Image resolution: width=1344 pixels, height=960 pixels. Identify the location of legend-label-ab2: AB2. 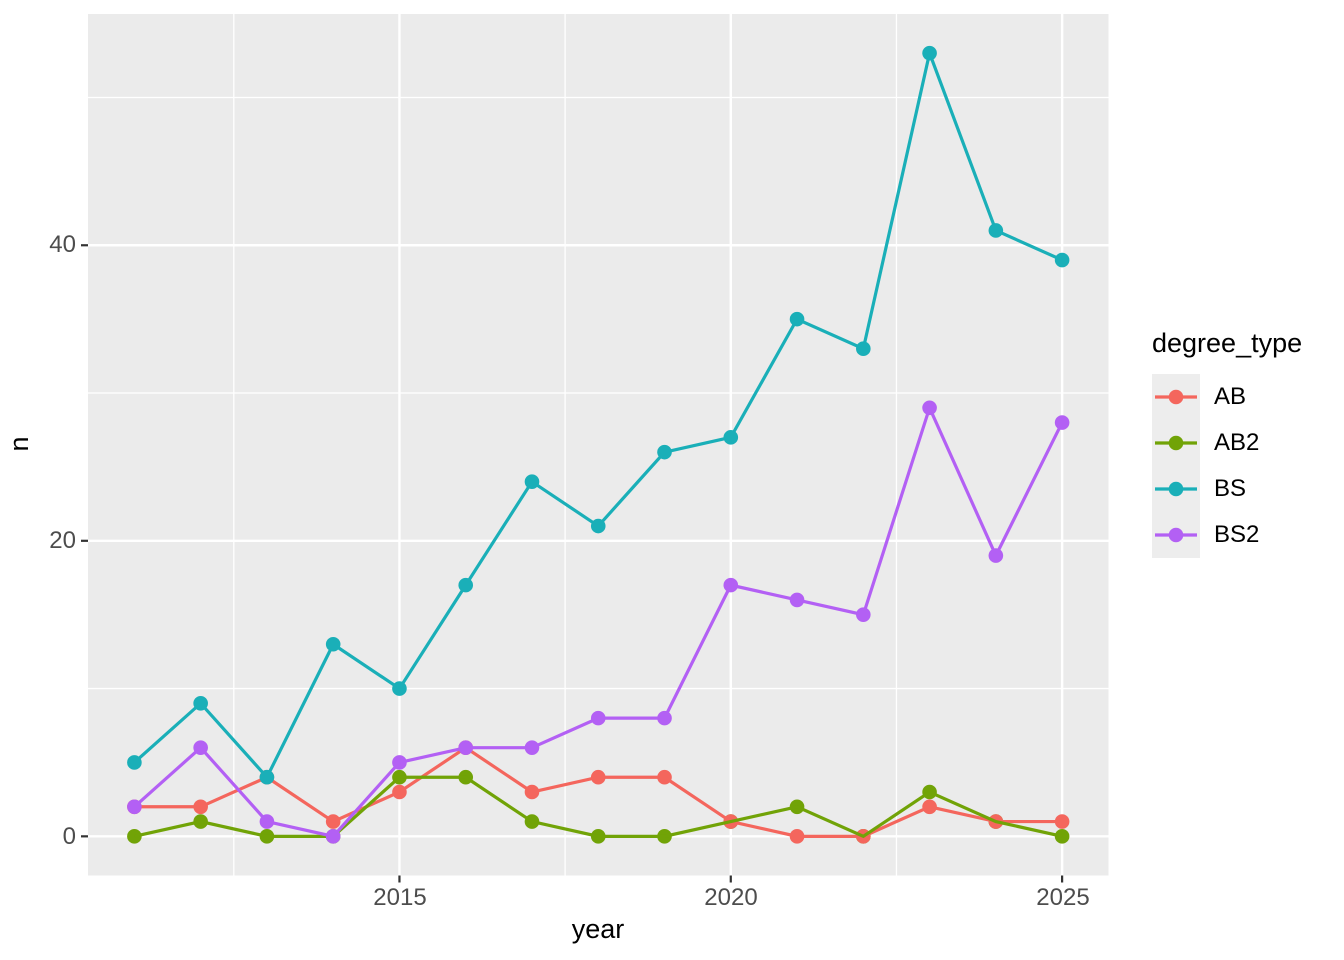
(1237, 442).